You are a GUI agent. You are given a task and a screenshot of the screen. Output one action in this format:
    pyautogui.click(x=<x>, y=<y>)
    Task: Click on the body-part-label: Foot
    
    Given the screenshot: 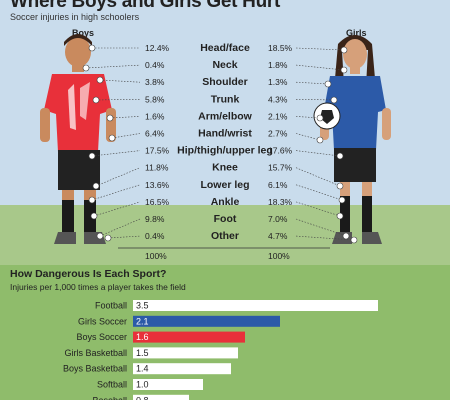 What is the action you would take?
    pyautogui.click(x=225, y=219)
    